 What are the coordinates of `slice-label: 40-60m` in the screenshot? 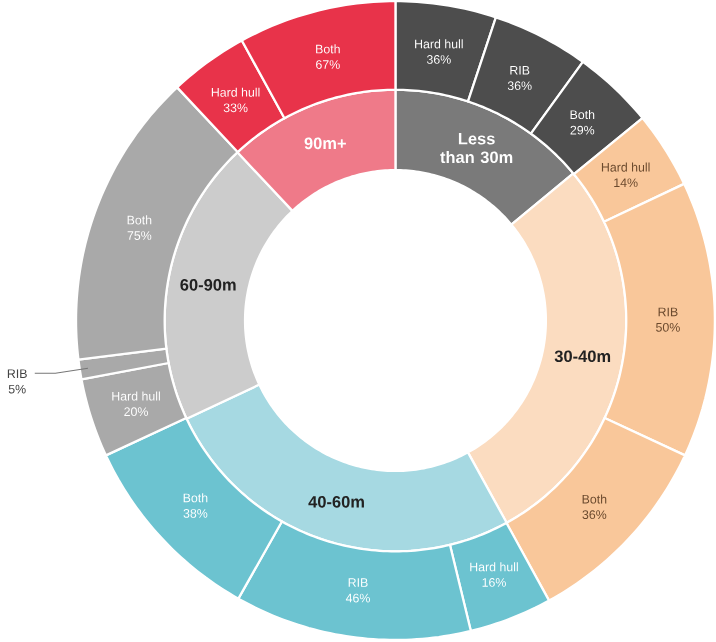 It's located at (336, 502).